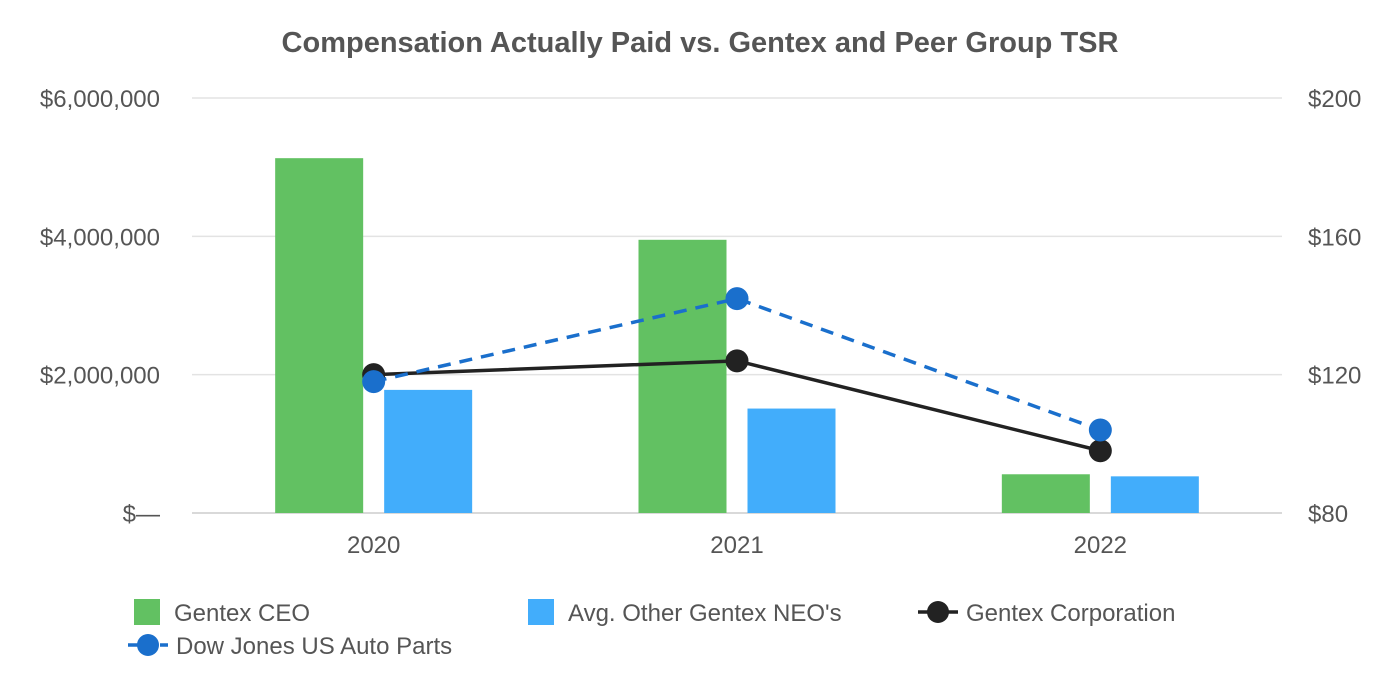 The width and height of the screenshot is (1400, 700). I want to click on legend-item: Avg. Other Gentex NEO's, so click(685, 613).